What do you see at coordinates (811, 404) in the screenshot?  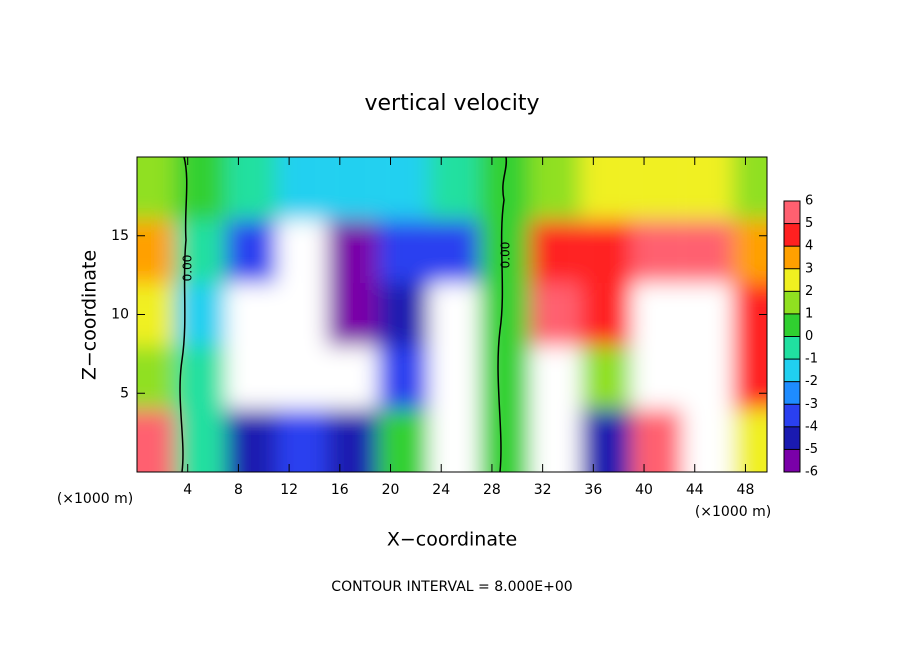 I see `colorbar-tick-label: -3` at bounding box center [811, 404].